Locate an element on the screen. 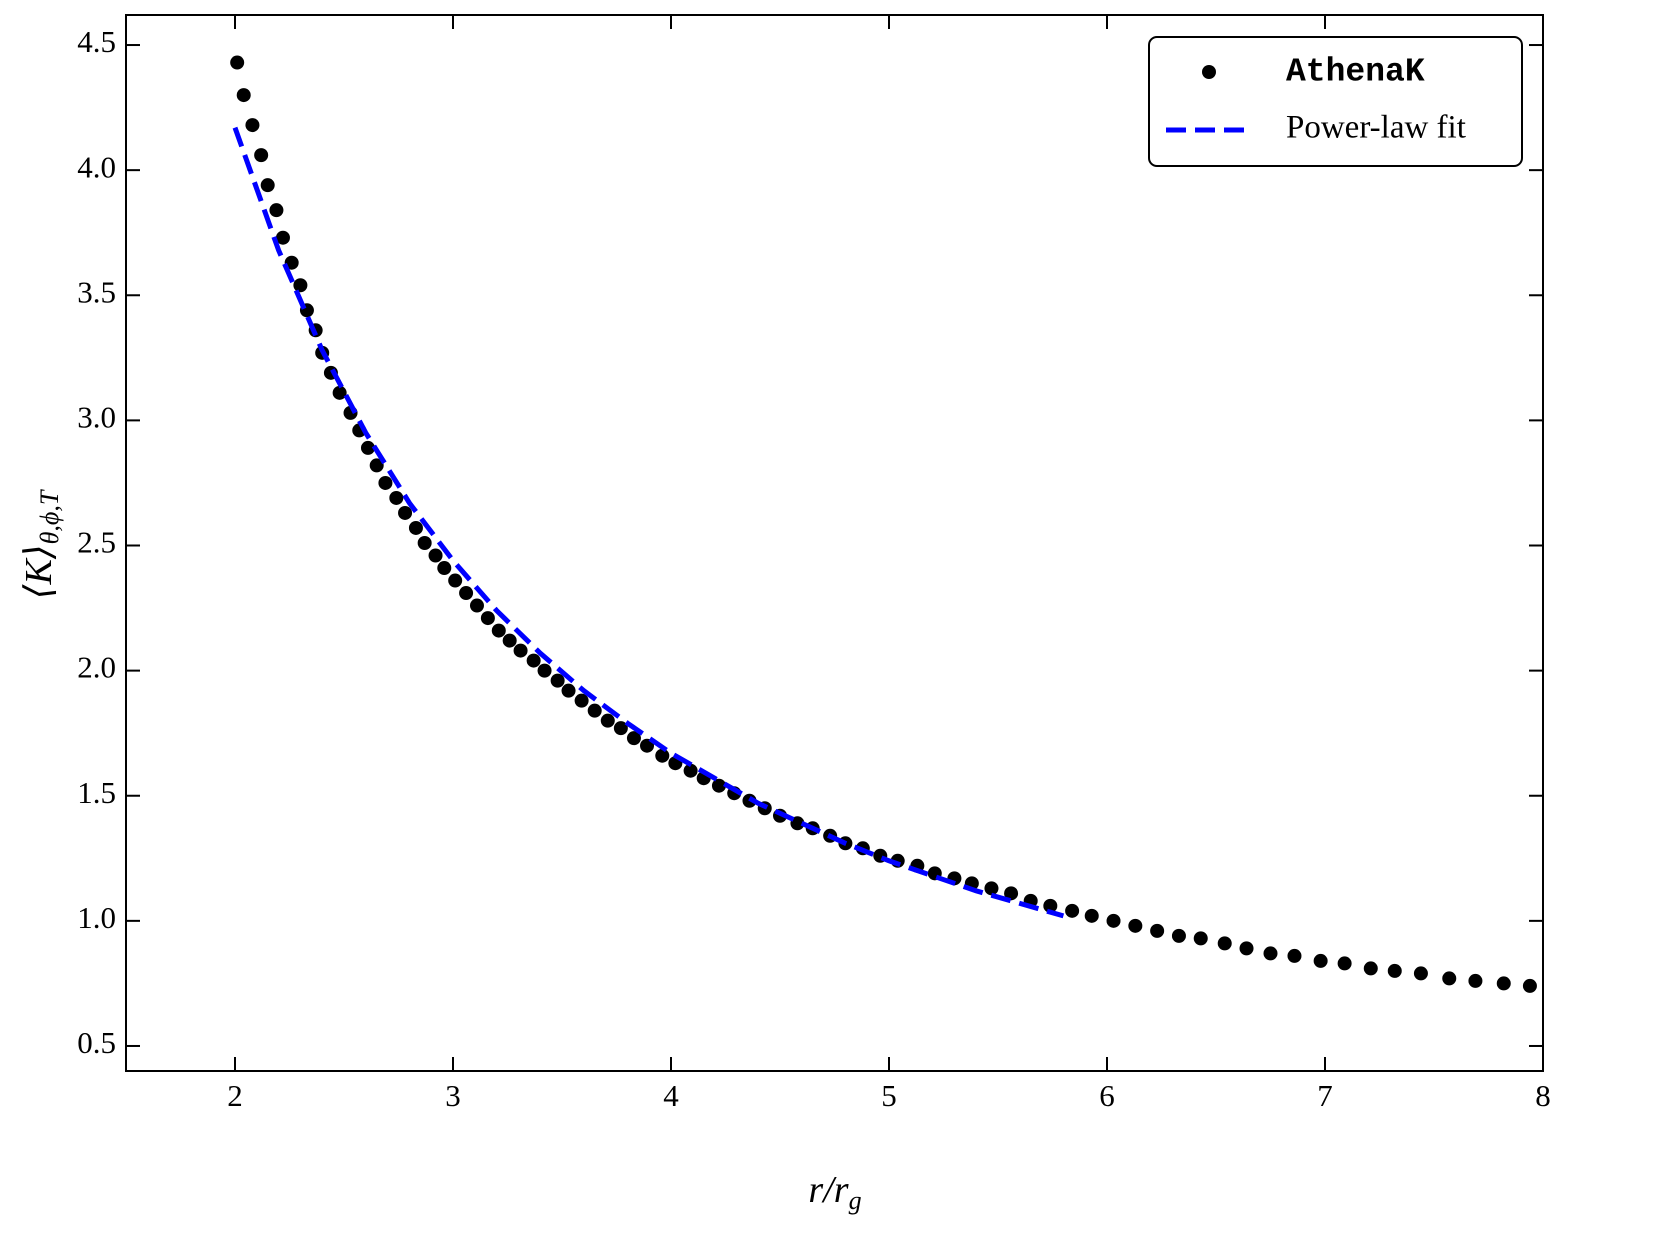 The image size is (1661, 1251). y-label-base: ⟨K⟩ is located at coordinates (39, 571).